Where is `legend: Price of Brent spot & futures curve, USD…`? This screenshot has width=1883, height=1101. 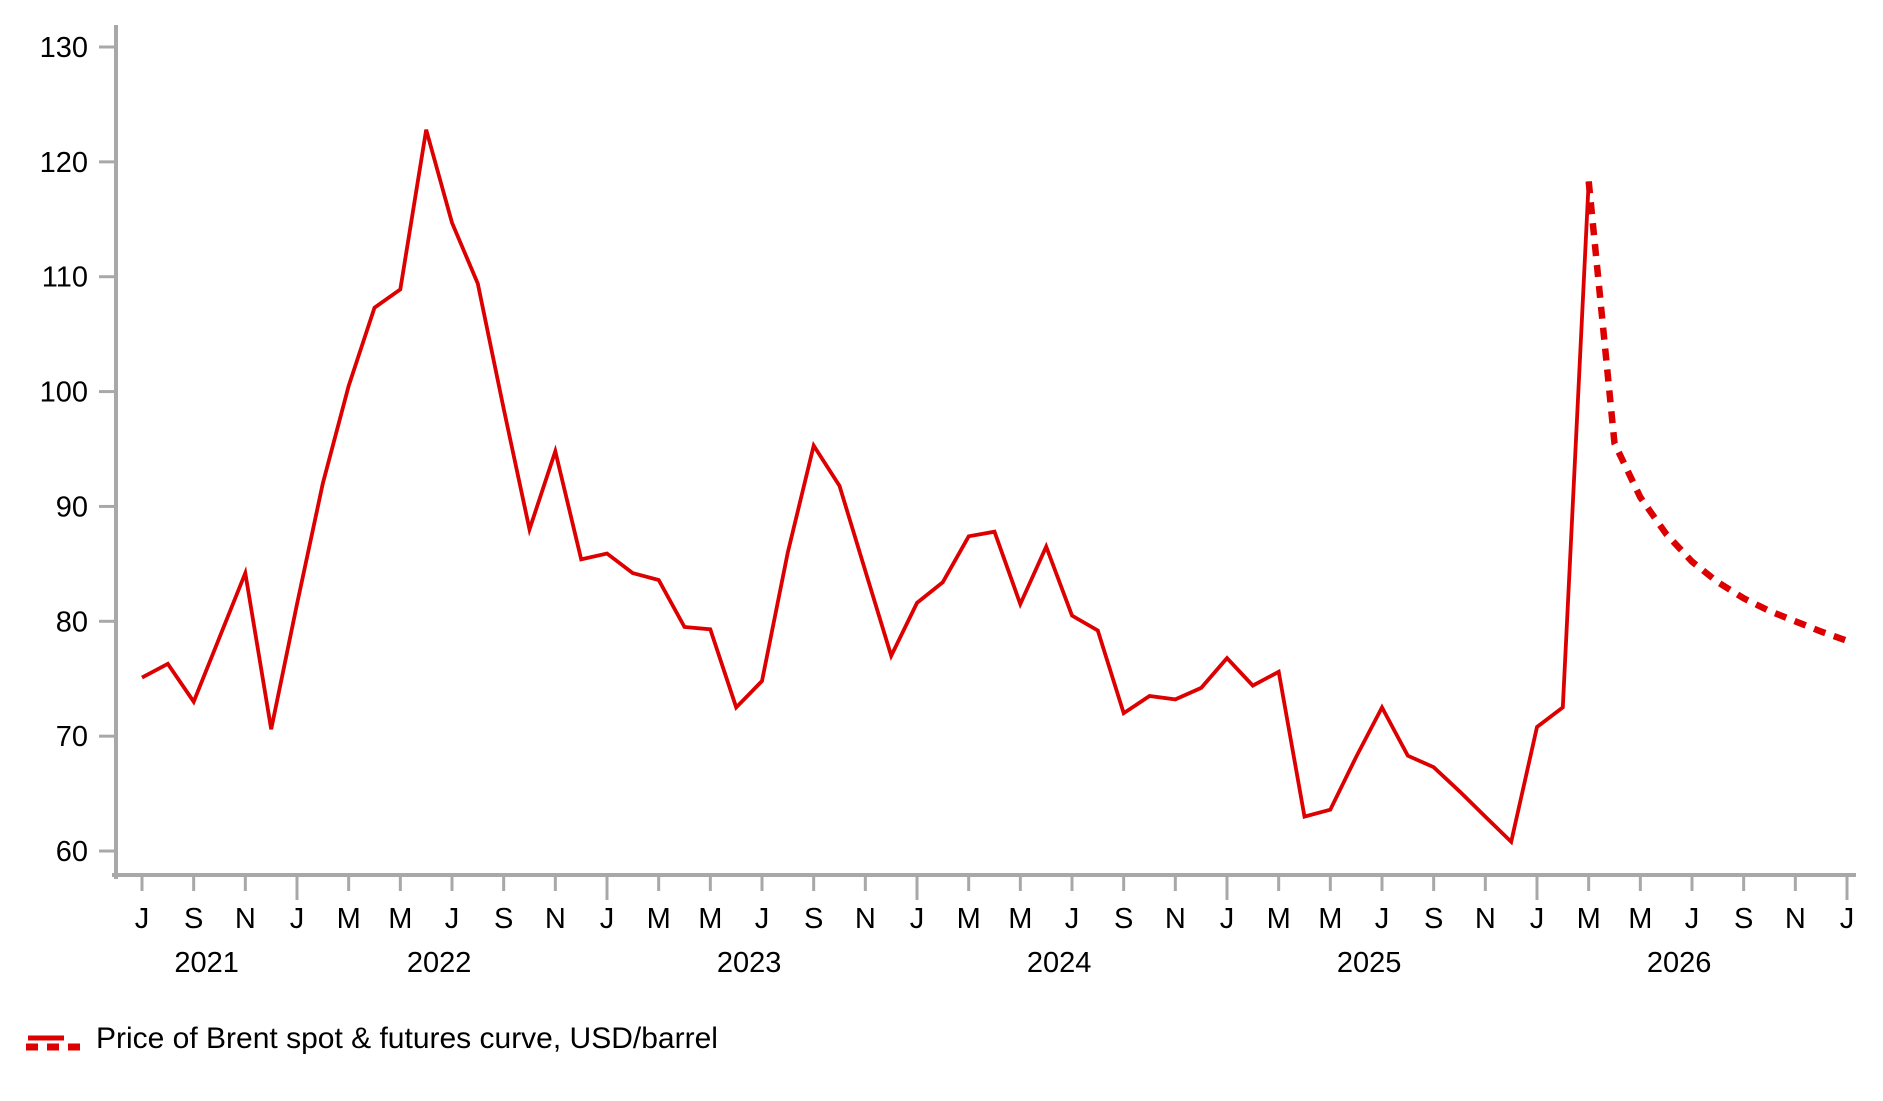 legend: Price of Brent spot & futures curve, USD… is located at coordinates (371, 1042).